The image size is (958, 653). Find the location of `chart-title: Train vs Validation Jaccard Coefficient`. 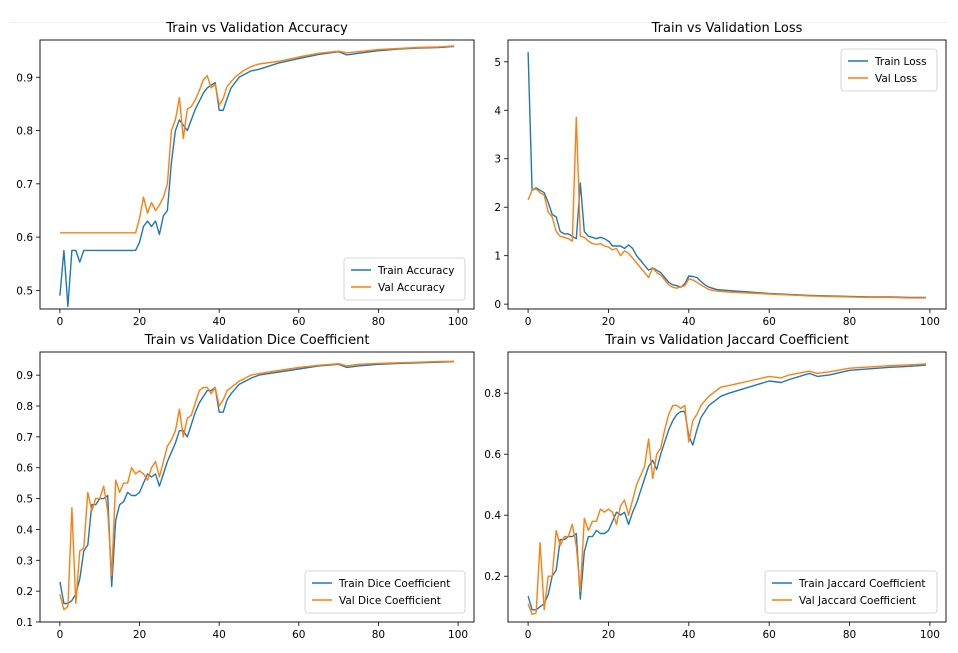

chart-title: Train vs Validation Jaccard Coefficient is located at coordinates (726, 340).